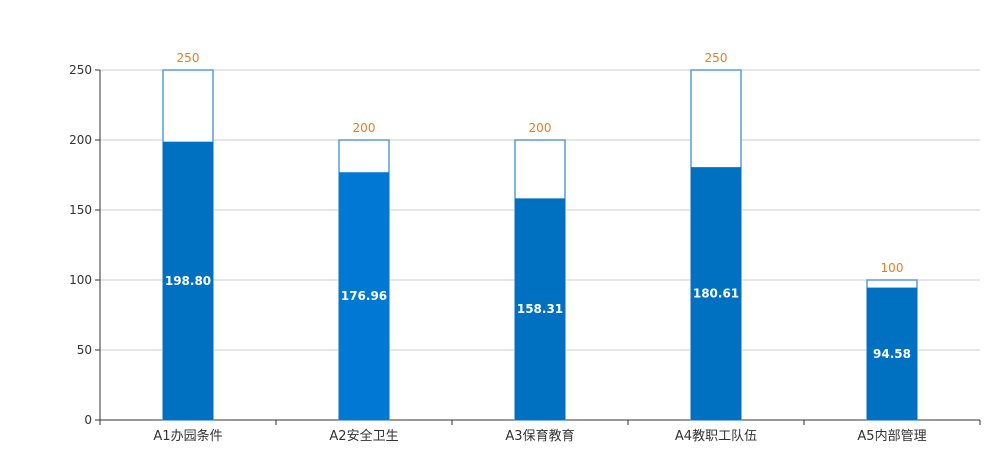 The image size is (1000, 450). I want to click on x-category-label: A1办园条件, so click(187, 436).